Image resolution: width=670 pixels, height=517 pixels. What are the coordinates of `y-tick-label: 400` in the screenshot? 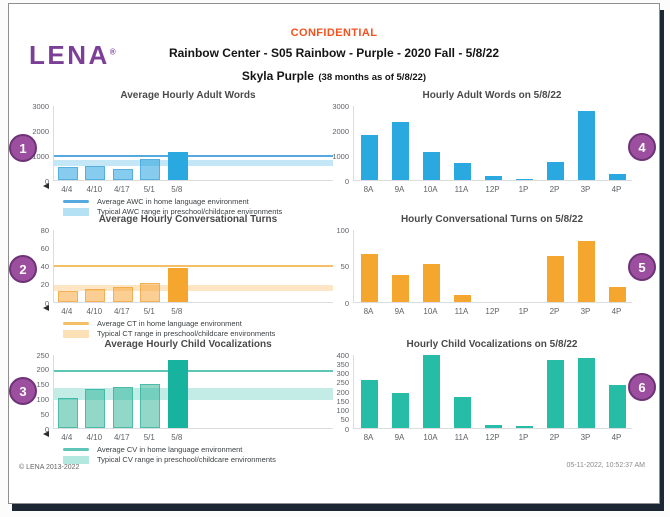 It's located at (342, 355).